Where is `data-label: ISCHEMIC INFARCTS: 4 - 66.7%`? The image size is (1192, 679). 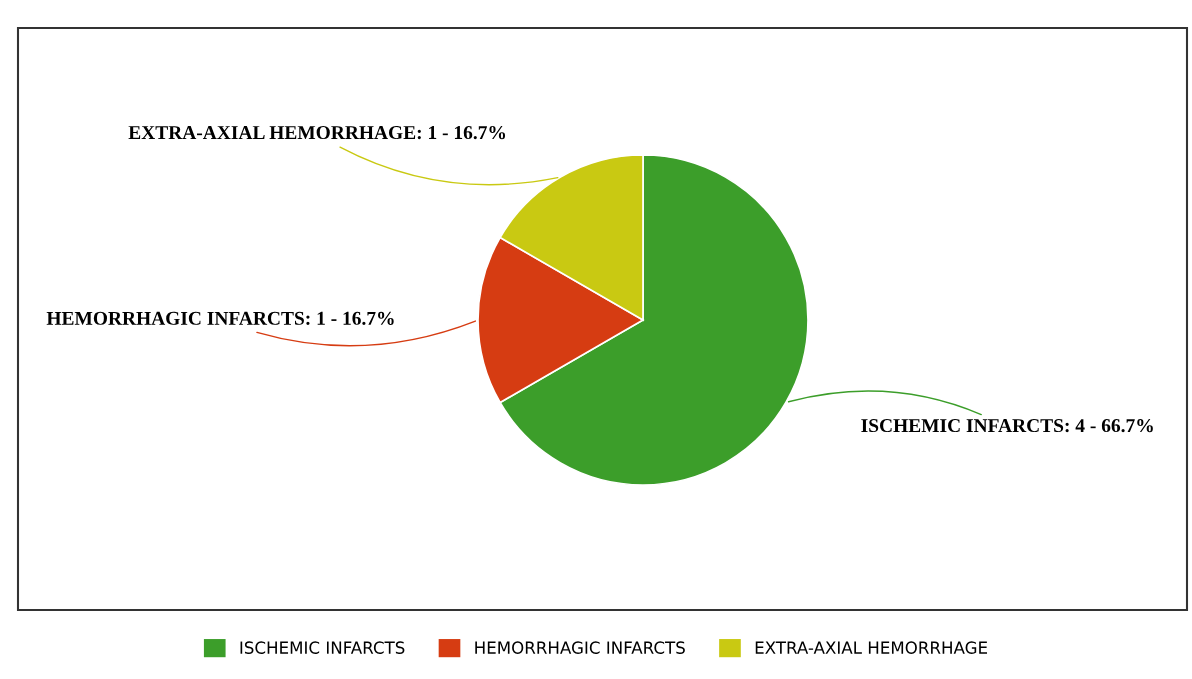 data-label: ISCHEMIC INFARCTS: 4 - 66.7% is located at coordinates (1007, 426).